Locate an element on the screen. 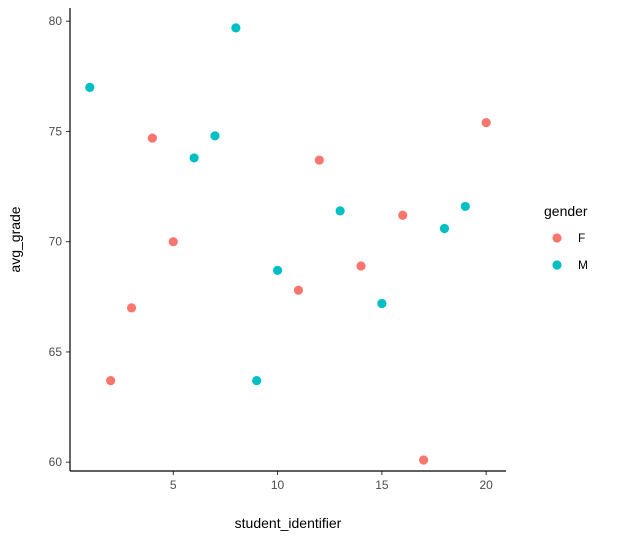 This screenshot has width=623, height=540. legend-key-m is located at coordinates (557, 265).